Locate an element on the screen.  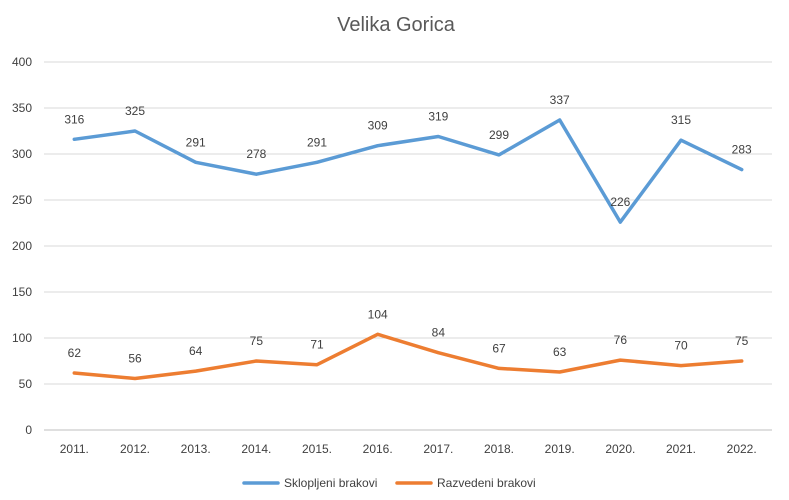
data-label: 316 is located at coordinates (74, 119).